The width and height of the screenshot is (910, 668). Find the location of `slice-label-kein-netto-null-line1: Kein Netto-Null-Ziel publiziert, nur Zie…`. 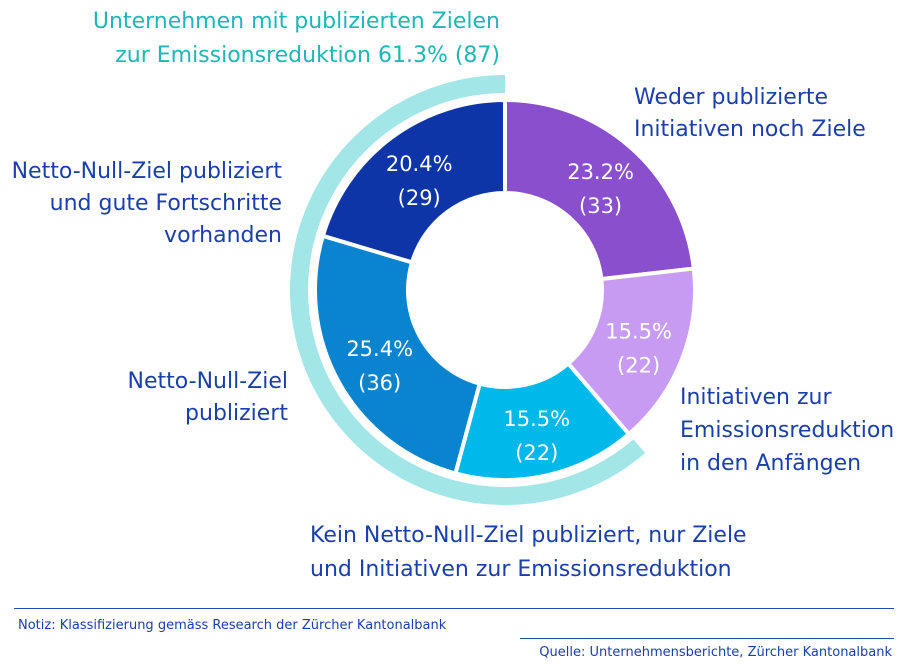

slice-label-kein-netto-null-line1: Kein Netto-Null-Ziel publiziert, nur Zie… is located at coordinates (528, 535).